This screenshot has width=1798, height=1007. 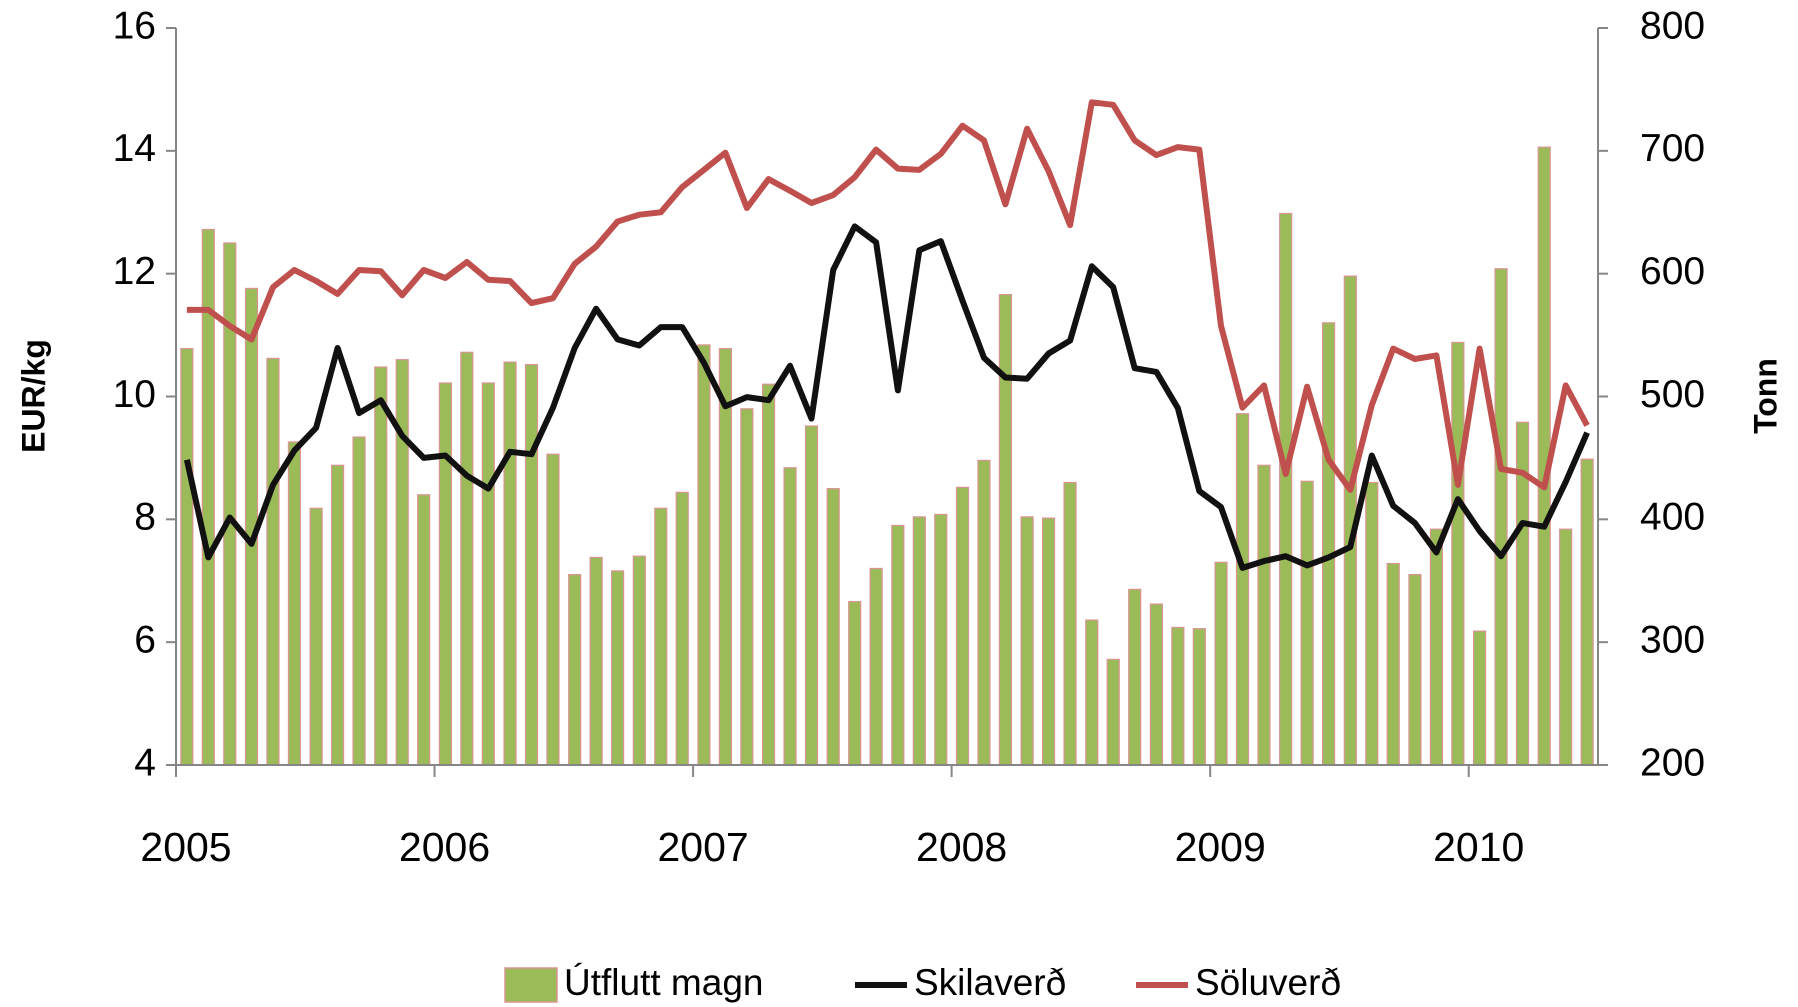 I want to click on x-tick-label: 2006, so click(x=444, y=847).